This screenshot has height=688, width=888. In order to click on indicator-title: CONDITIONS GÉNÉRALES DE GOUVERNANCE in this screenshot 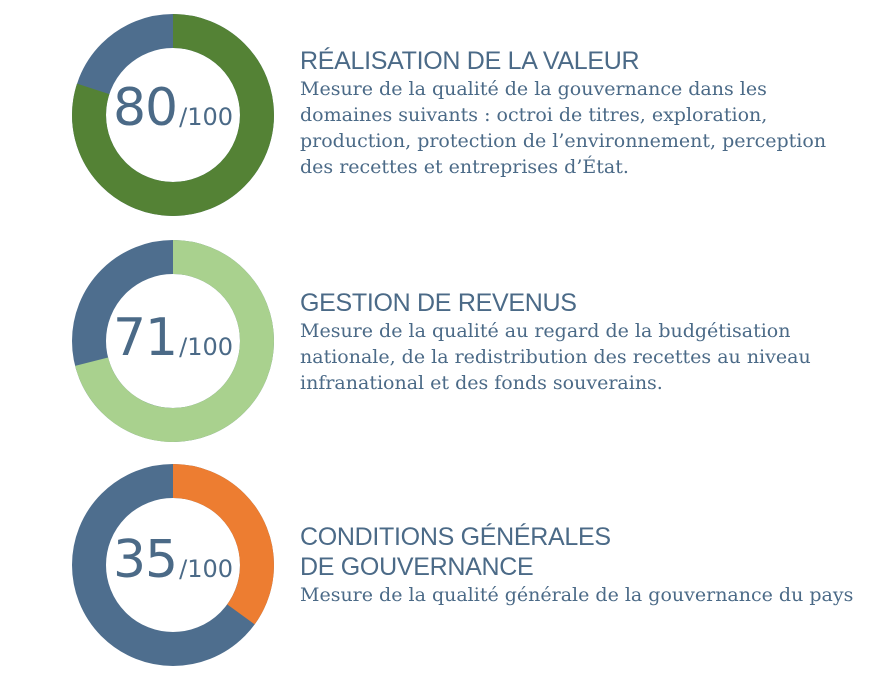, I will do `click(455, 552)`.